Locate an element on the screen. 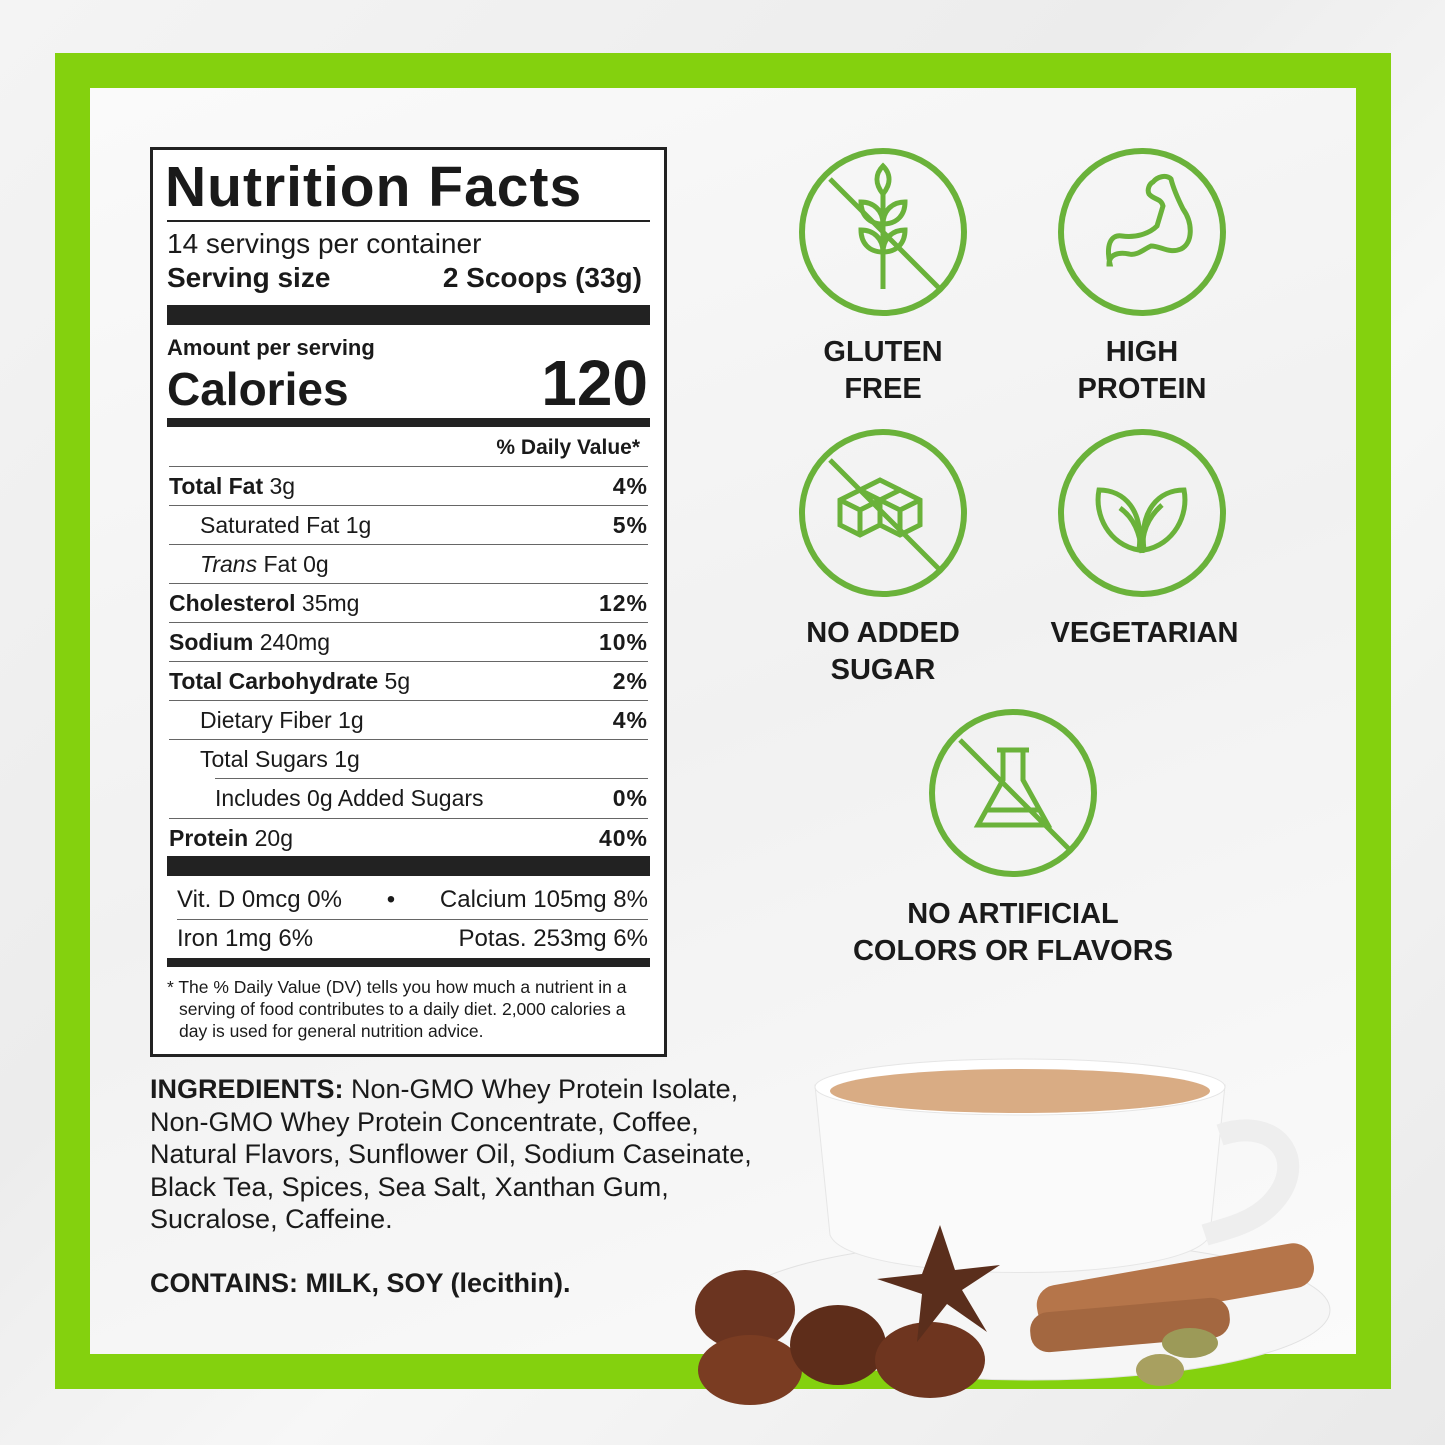 The image size is (1445, 1445). nutrient-row: Trans Fat 0g is located at coordinates (408, 563).